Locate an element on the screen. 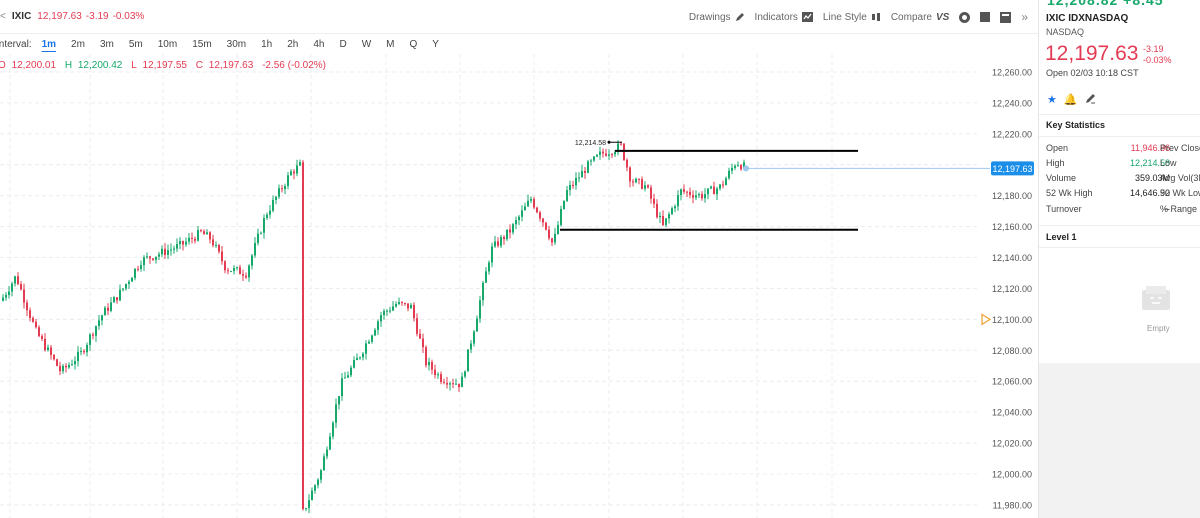  y-axis-label: 12,140.00 is located at coordinates (1012, 258).